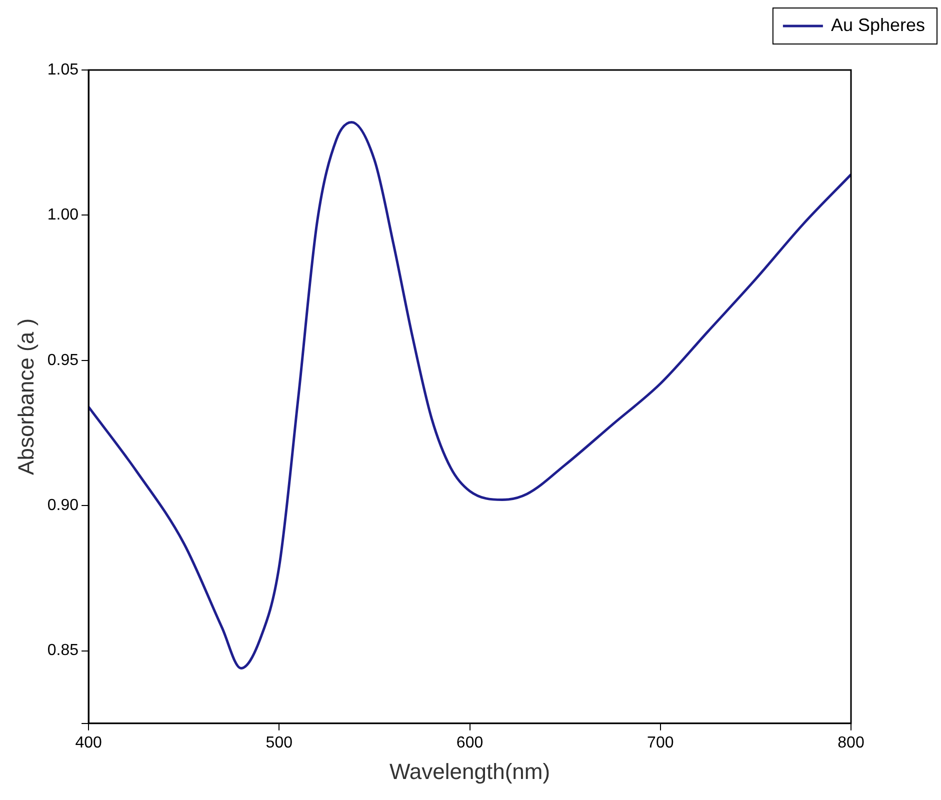 This screenshot has width=941, height=800. What do you see at coordinates (851, 743) in the screenshot?
I see `x-tick-label: 800` at bounding box center [851, 743].